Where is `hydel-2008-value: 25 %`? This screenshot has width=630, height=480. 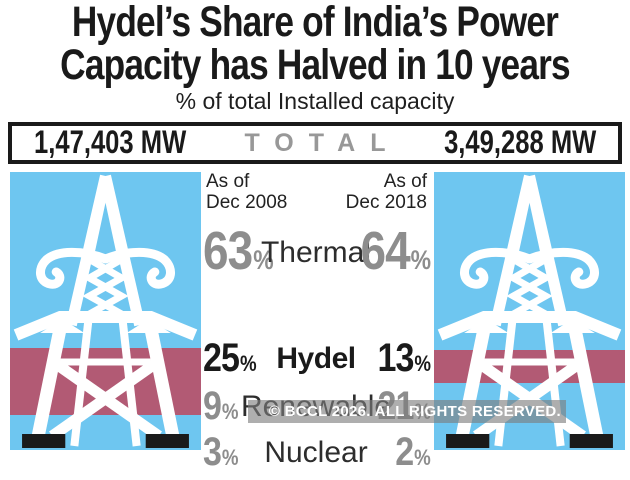 hydel-2008-value: 25 % is located at coordinates (230, 358).